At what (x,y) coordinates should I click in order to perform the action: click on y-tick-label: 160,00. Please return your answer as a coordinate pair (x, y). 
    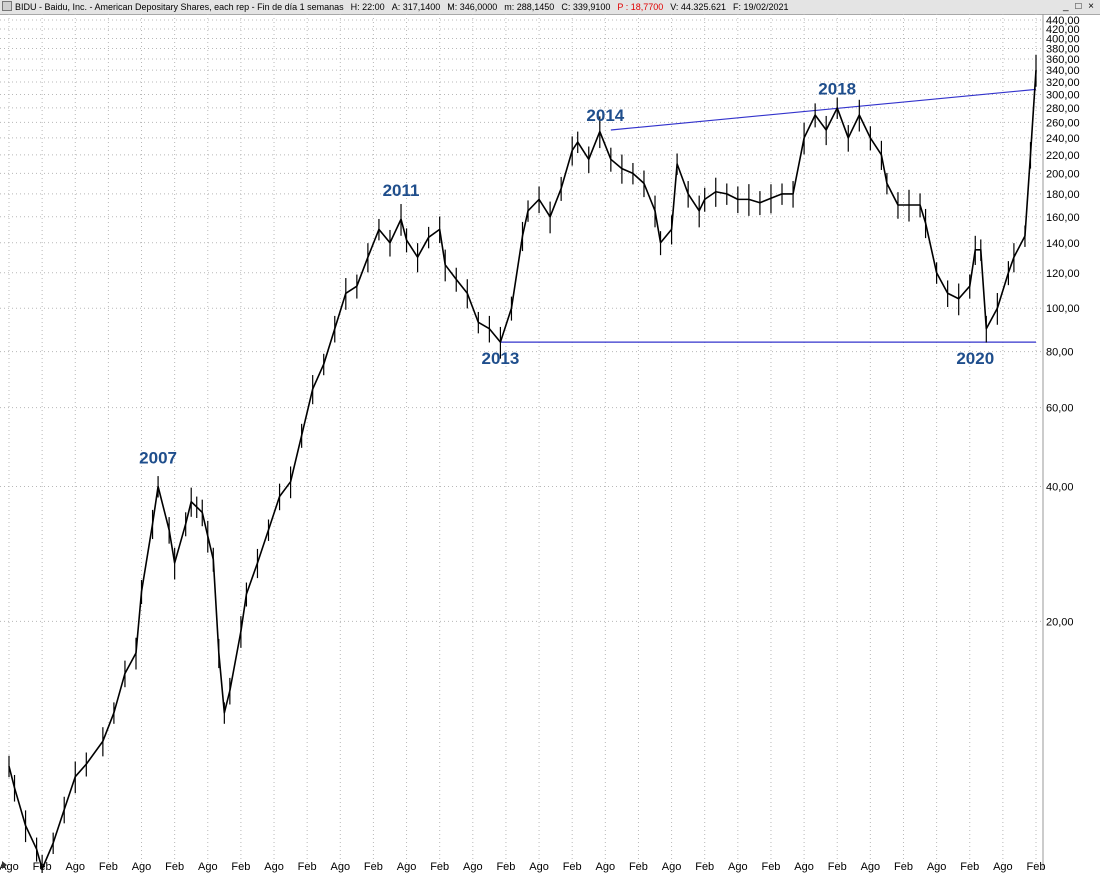
    Looking at the image, I should click on (1063, 218).